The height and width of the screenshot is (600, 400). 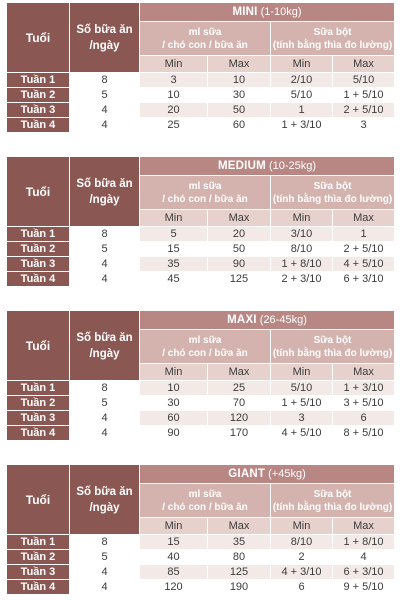 I want to click on table-row: Tuần 1 8 3 10 2/10 5/10, so click(x=201, y=80).